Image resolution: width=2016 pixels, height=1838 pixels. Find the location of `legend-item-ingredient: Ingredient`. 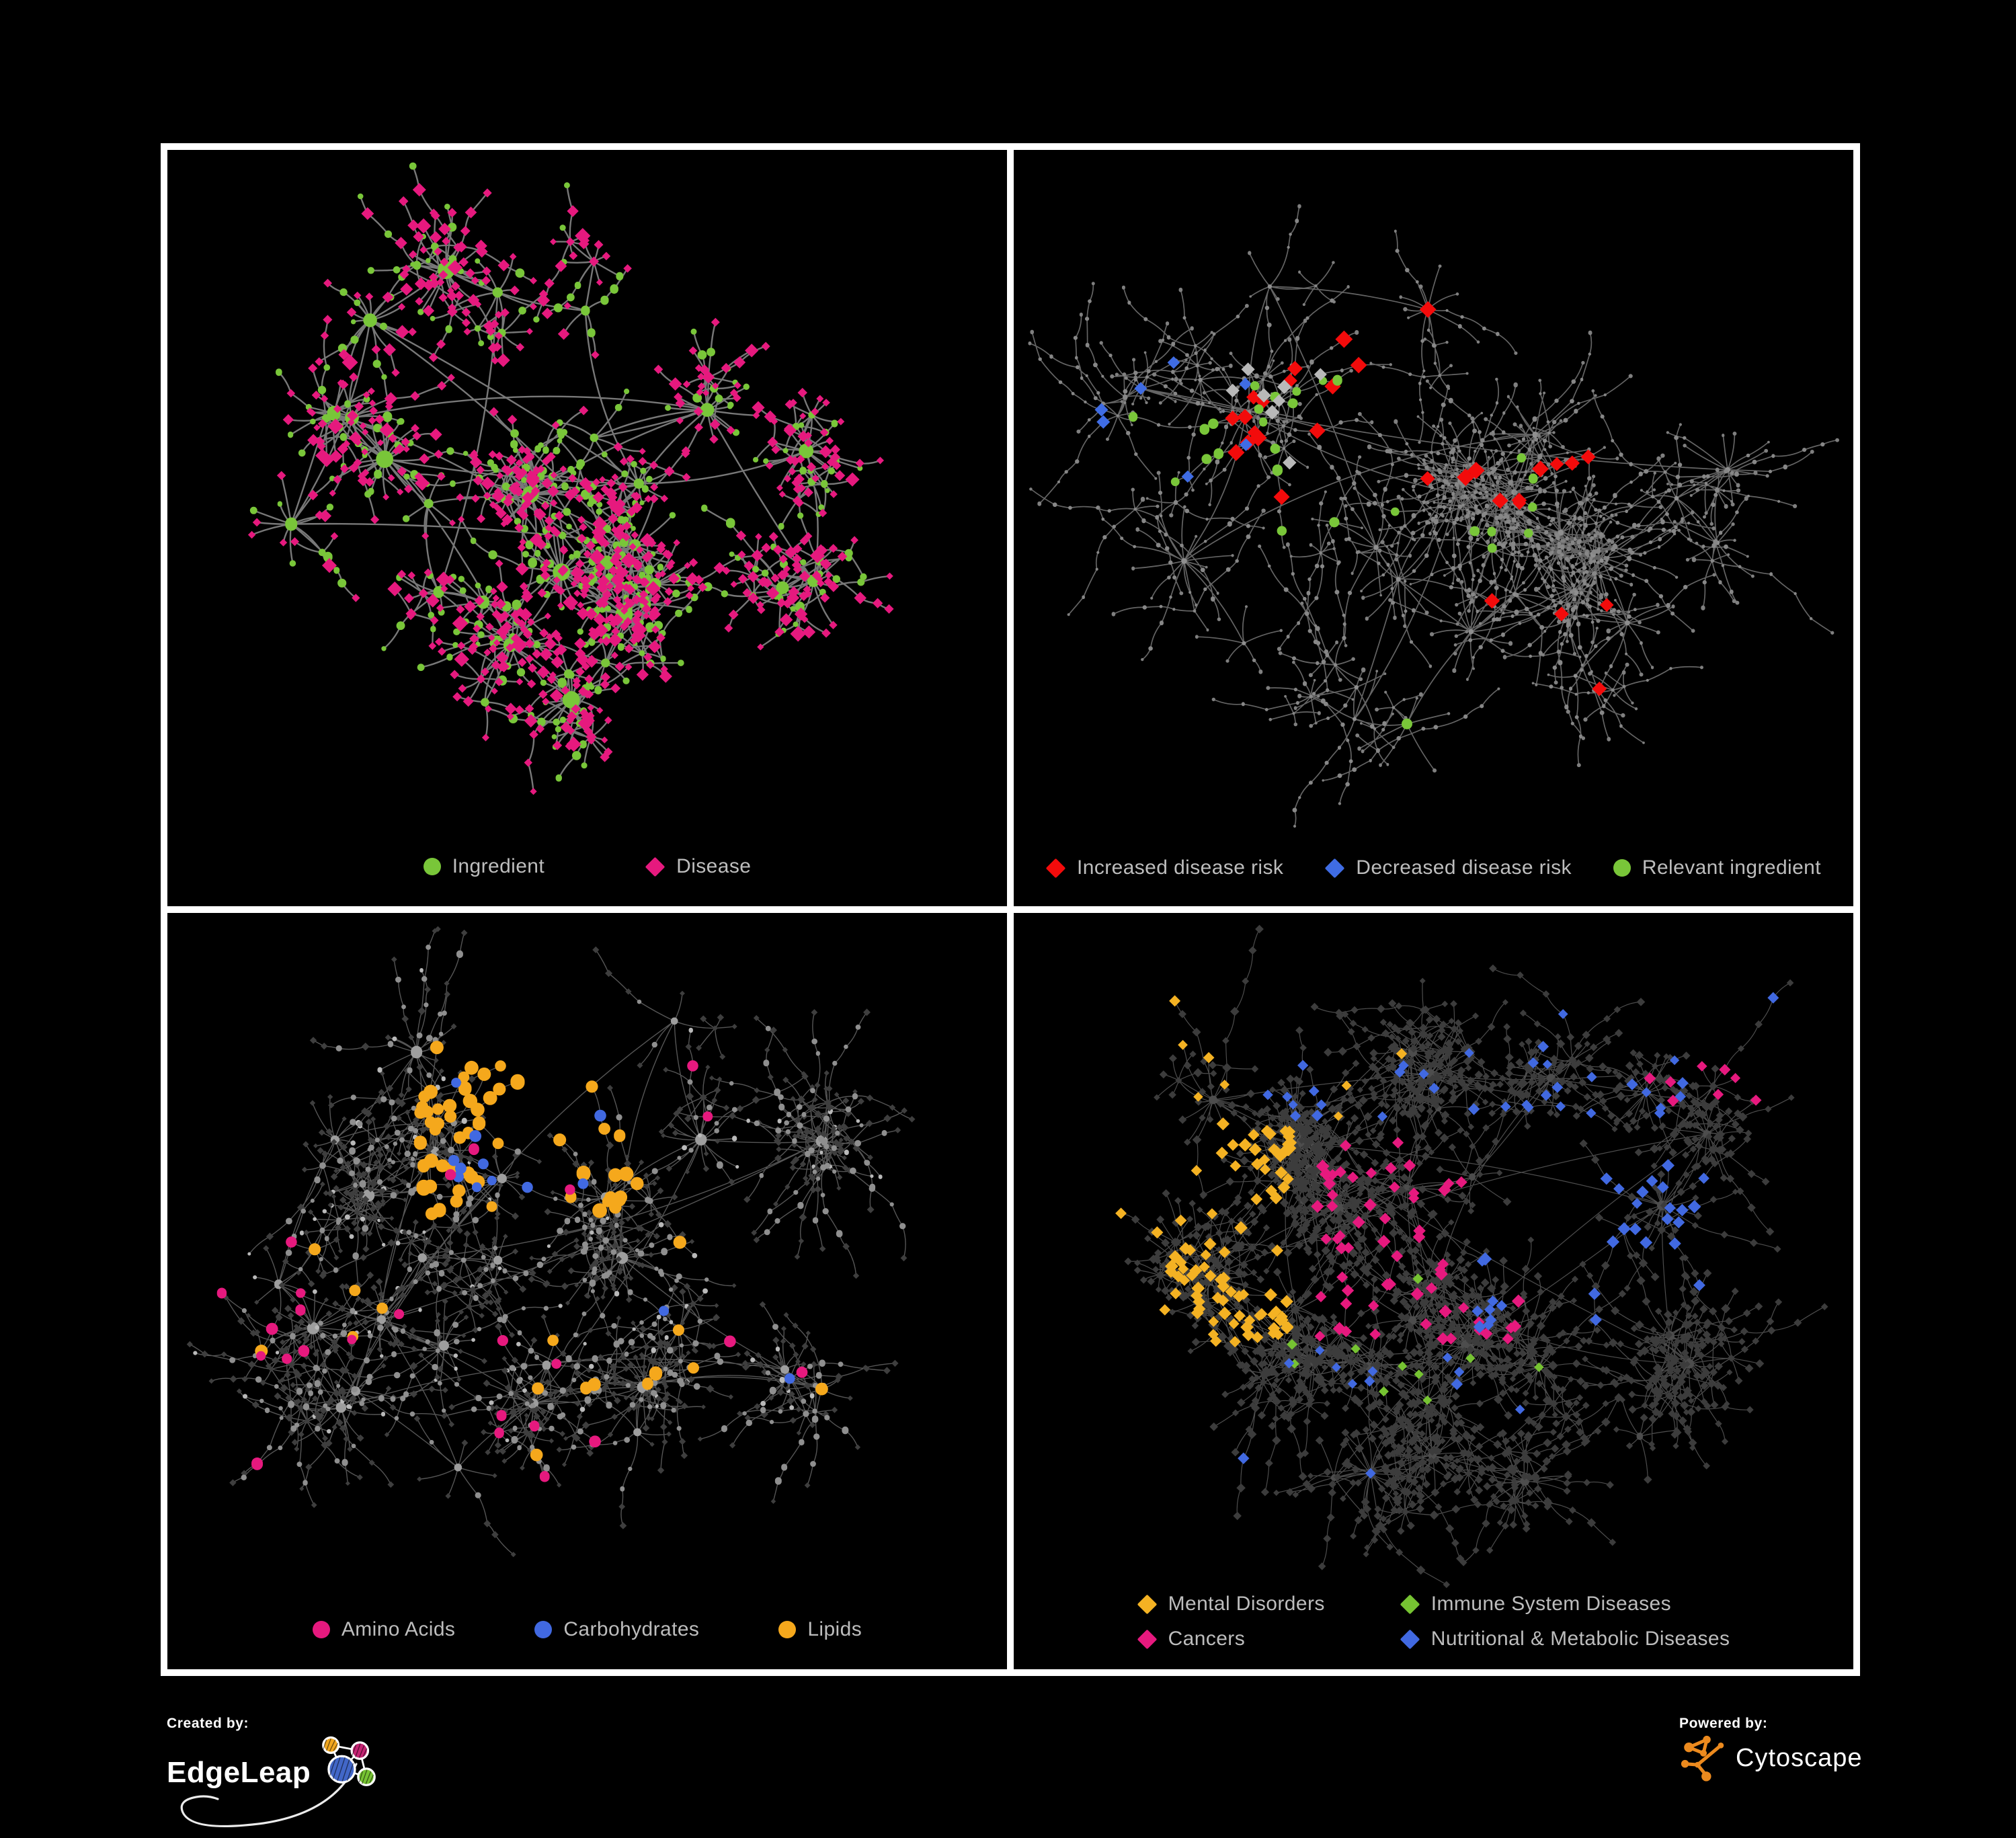

legend-item-ingredient: Ingredient is located at coordinates (484, 867).